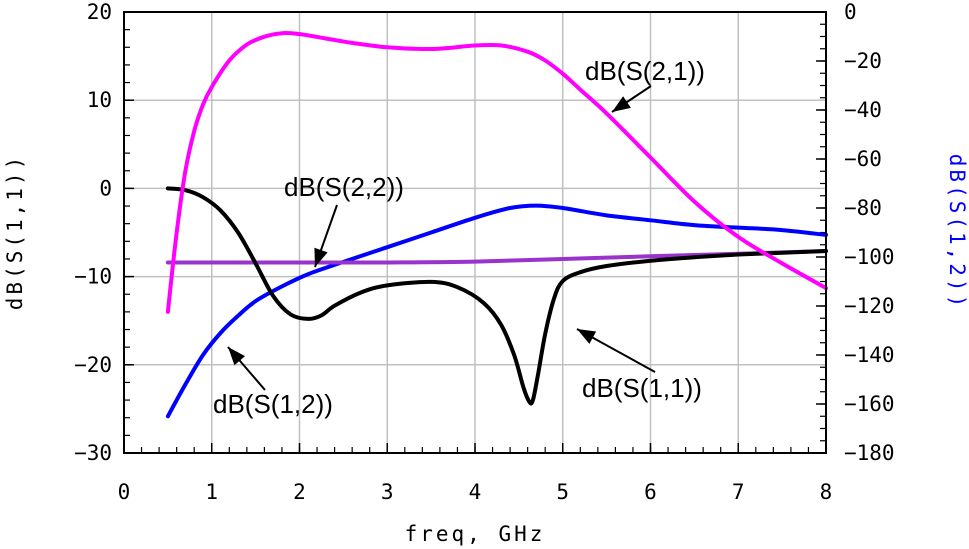 The width and height of the screenshot is (969, 549). What do you see at coordinates (99, 12) in the screenshot?
I see `y-left-tick-label: 20` at bounding box center [99, 12].